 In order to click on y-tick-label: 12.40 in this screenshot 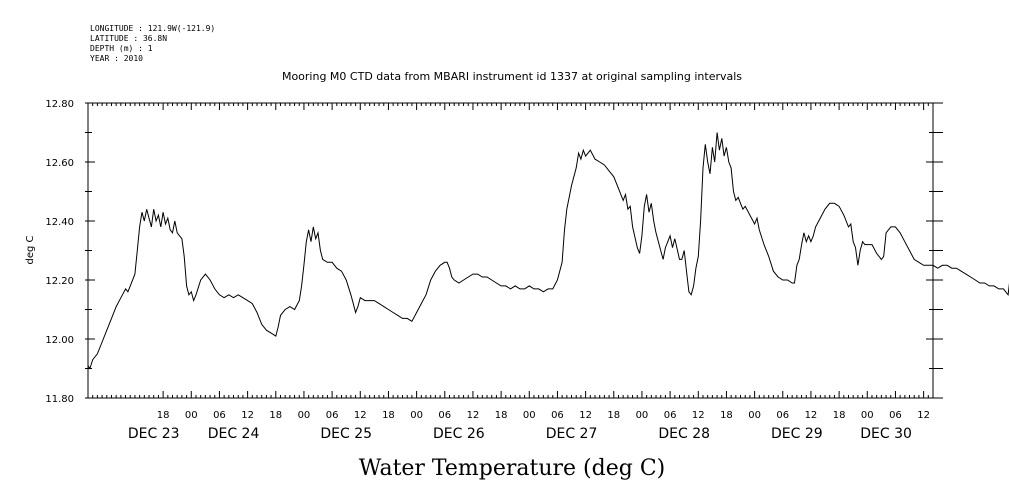, I will do `click(59, 222)`.